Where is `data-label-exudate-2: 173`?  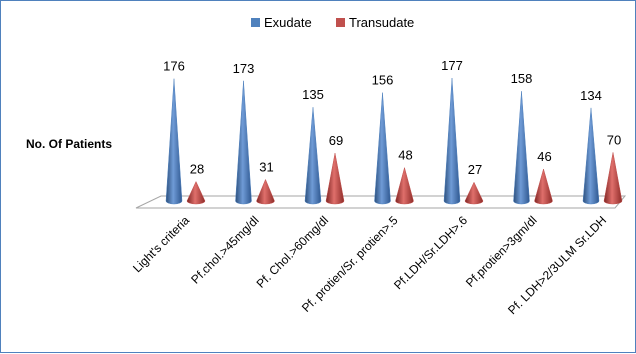
data-label-exudate-2: 173 is located at coordinates (244, 68).